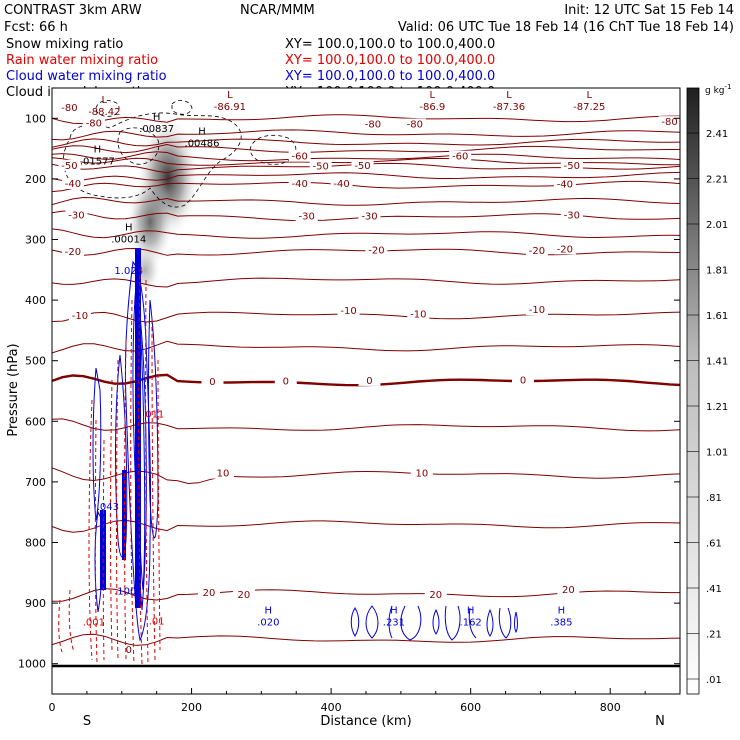 The width and height of the screenshot is (740, 740). Describe the element at coordinates (366, 148) in the screenshot. I see `temp-contour--65` at that location.